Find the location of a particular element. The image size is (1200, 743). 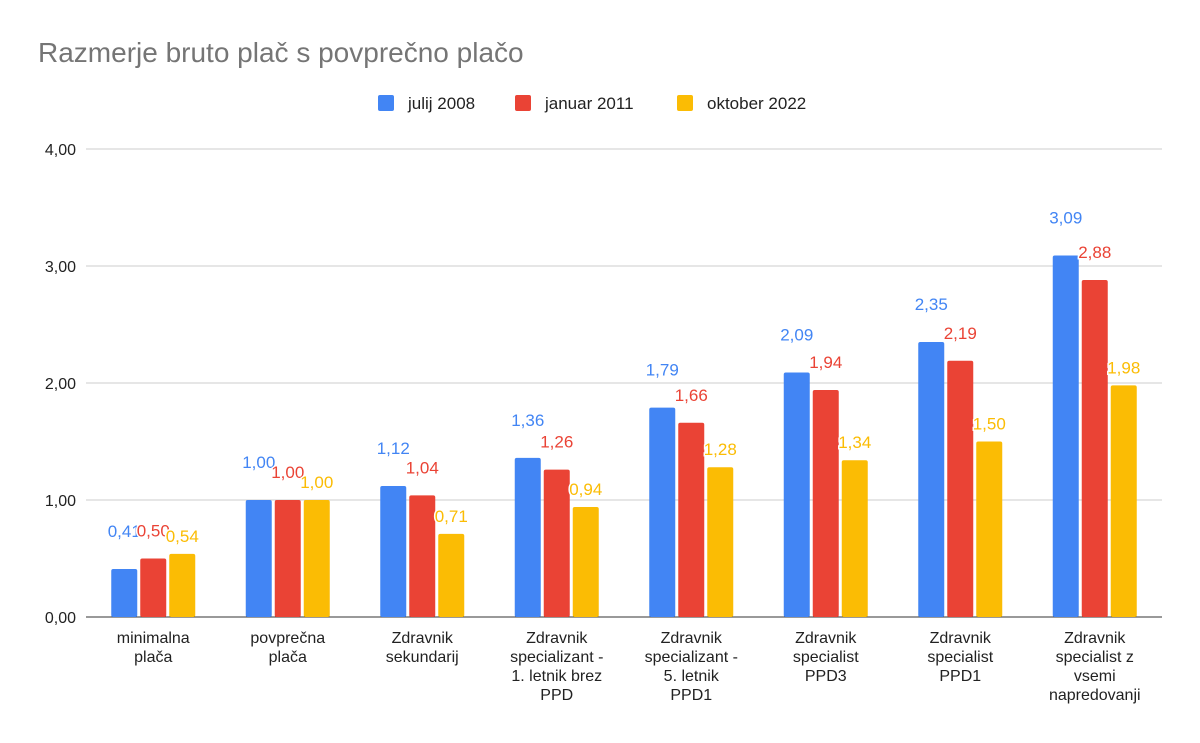

y-tick-label: 0,00 is located at coordinates (60, 618).